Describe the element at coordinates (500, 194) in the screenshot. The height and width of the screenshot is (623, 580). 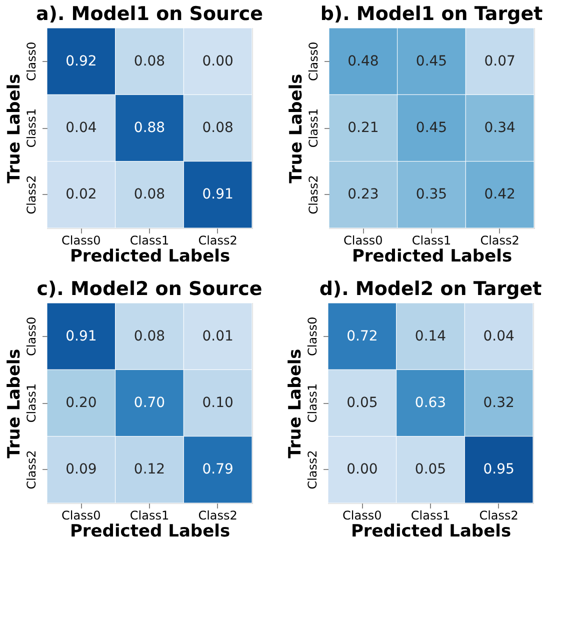
I see `data-label: 0.42` at that location.